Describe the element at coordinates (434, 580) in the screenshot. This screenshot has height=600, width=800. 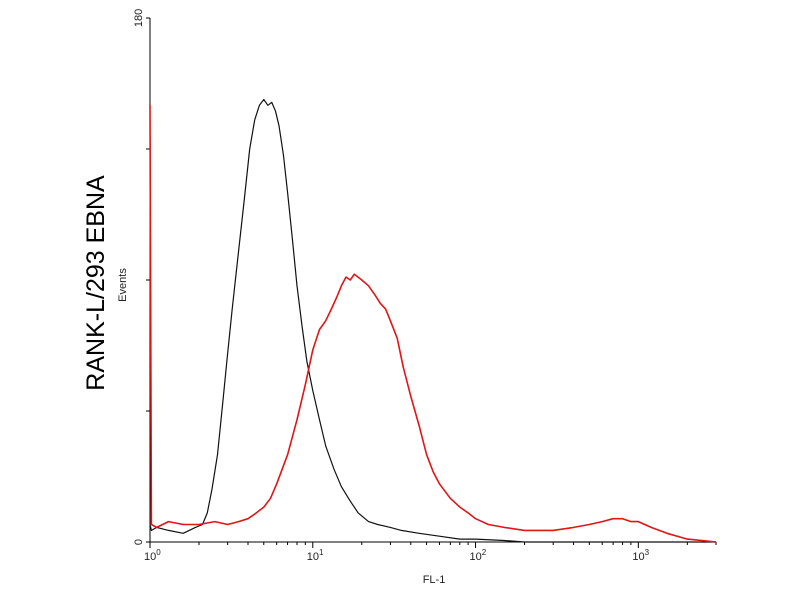
I see `x-axis-label: FL-1` at that location.